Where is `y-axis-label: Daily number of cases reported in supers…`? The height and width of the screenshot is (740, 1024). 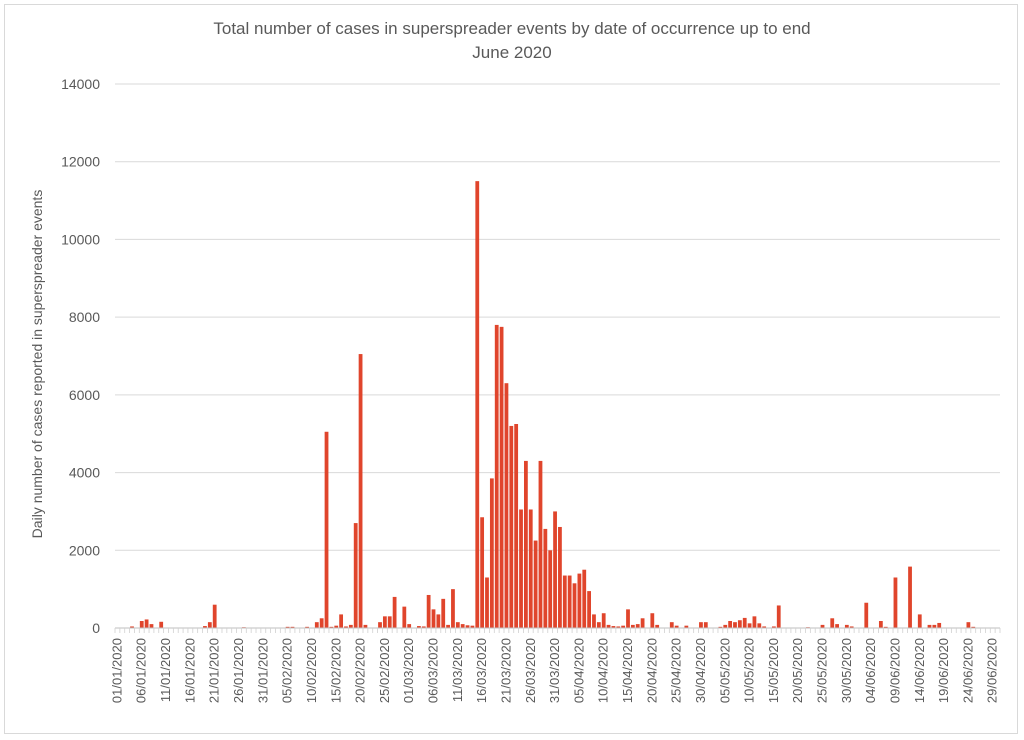
y-axis-label: Daily number of cases reported in supers… is located at coordinates (37, 364).